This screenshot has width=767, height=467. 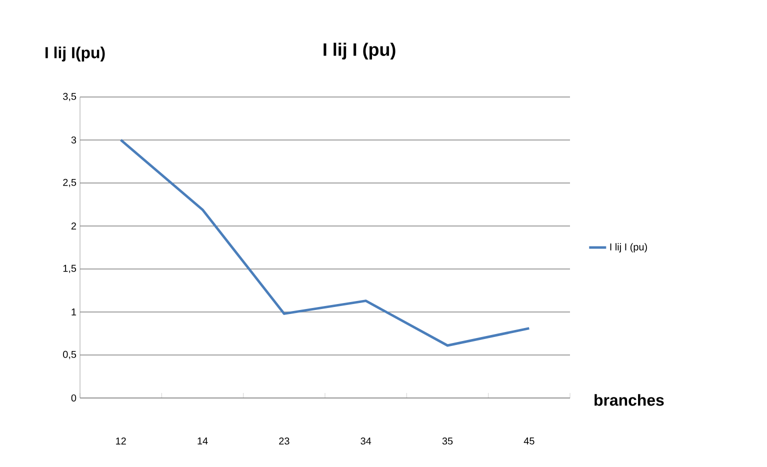 What do you see at coordinates (73, 398) in the screenshot?
I see `y-tick-label: 0` at bounding box center [73, 398].